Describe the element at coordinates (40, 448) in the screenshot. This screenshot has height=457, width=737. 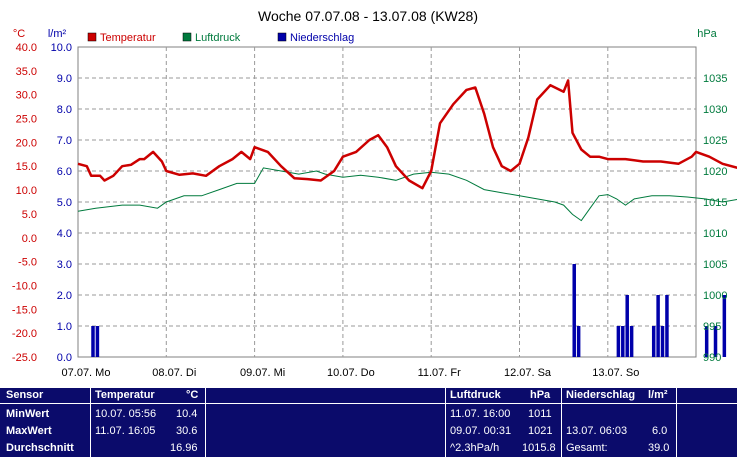
I see `row-label-avg: Durchschnitt` at that location.